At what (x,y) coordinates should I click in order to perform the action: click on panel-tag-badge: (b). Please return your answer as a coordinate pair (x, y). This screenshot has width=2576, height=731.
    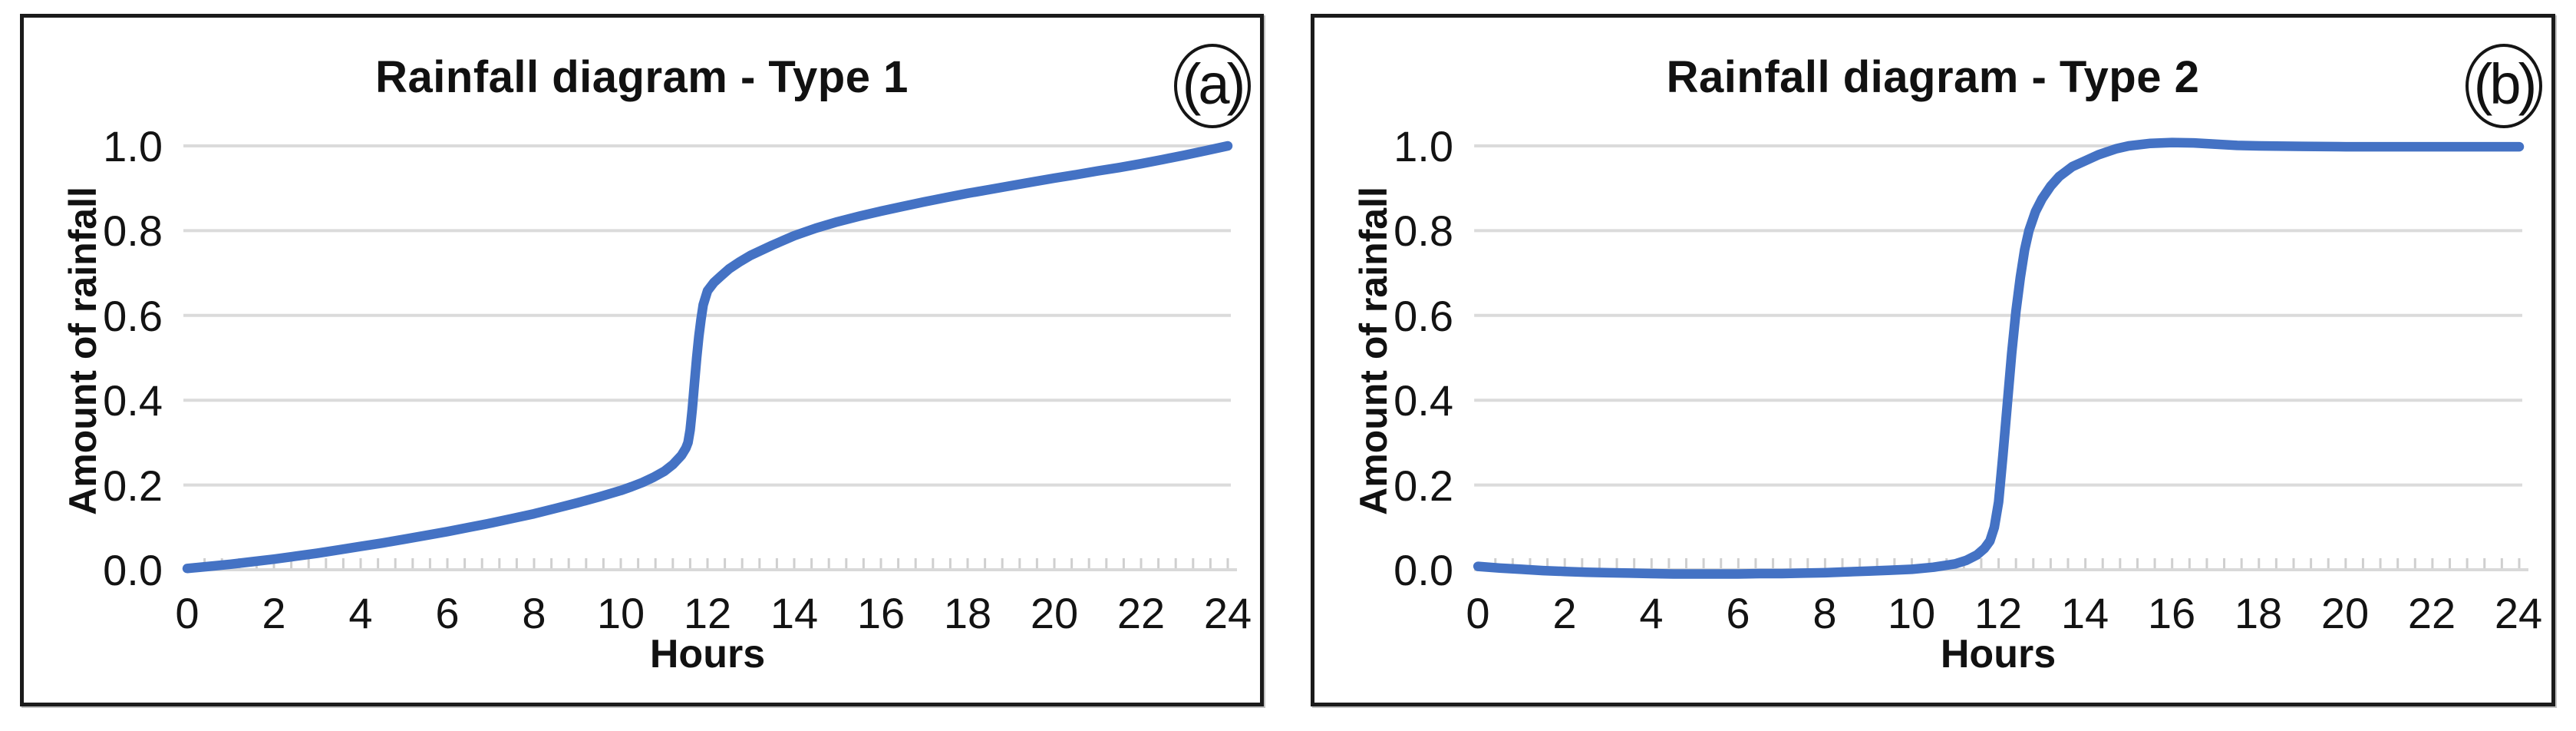
    Looking at the image, I should click on (2504, 86).